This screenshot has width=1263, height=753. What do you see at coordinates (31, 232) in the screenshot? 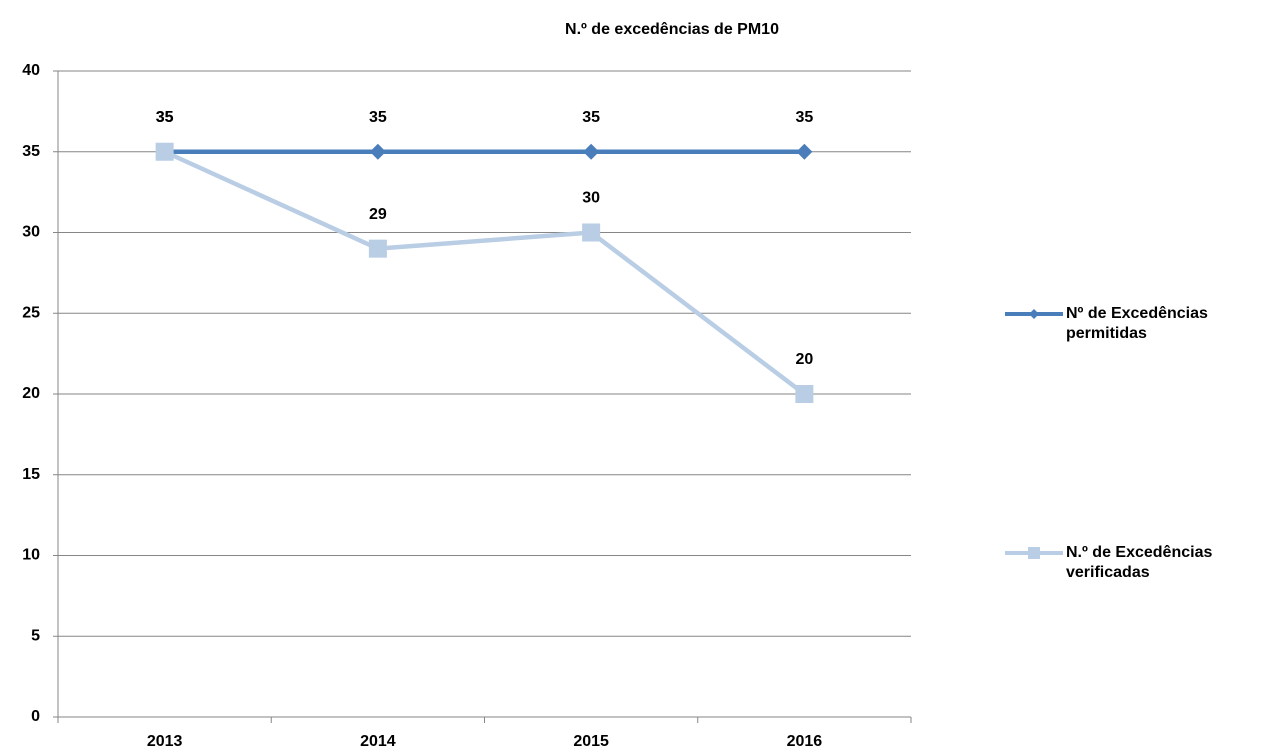
I see `y-tick-label: 30` at bounding box center [31, 232].